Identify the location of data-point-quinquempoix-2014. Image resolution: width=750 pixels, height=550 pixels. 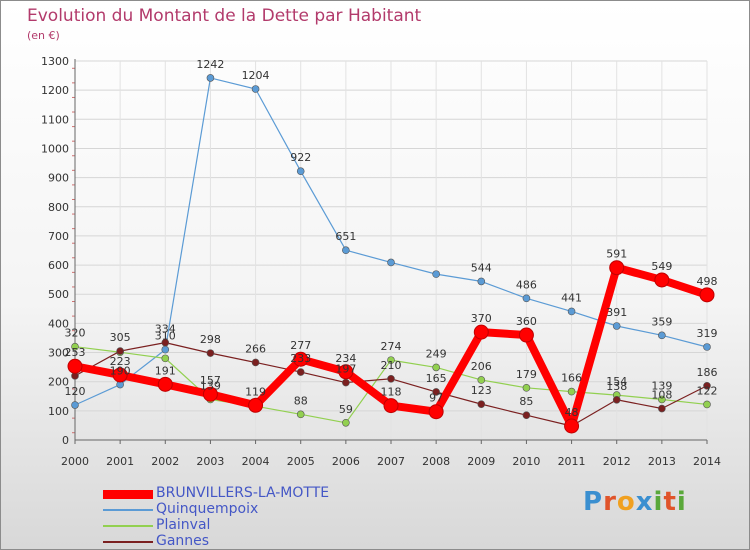
(707, 347).